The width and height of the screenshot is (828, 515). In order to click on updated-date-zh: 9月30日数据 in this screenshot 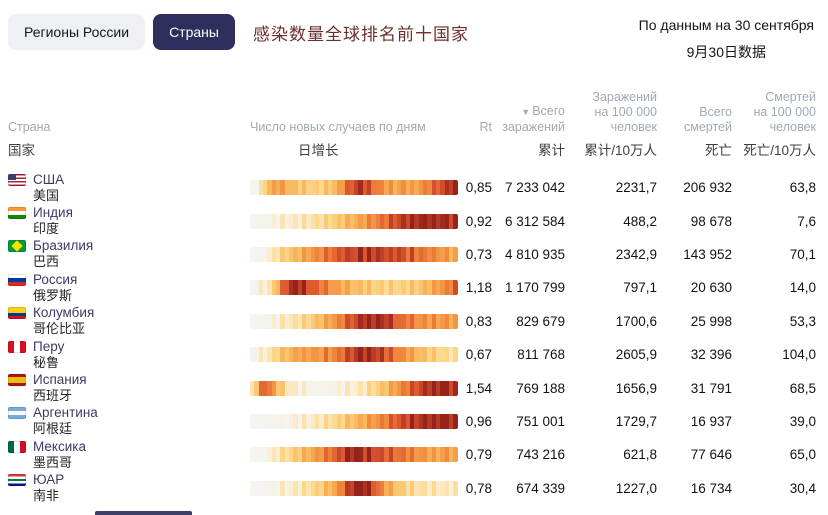, I will do `click(726, 51)`.